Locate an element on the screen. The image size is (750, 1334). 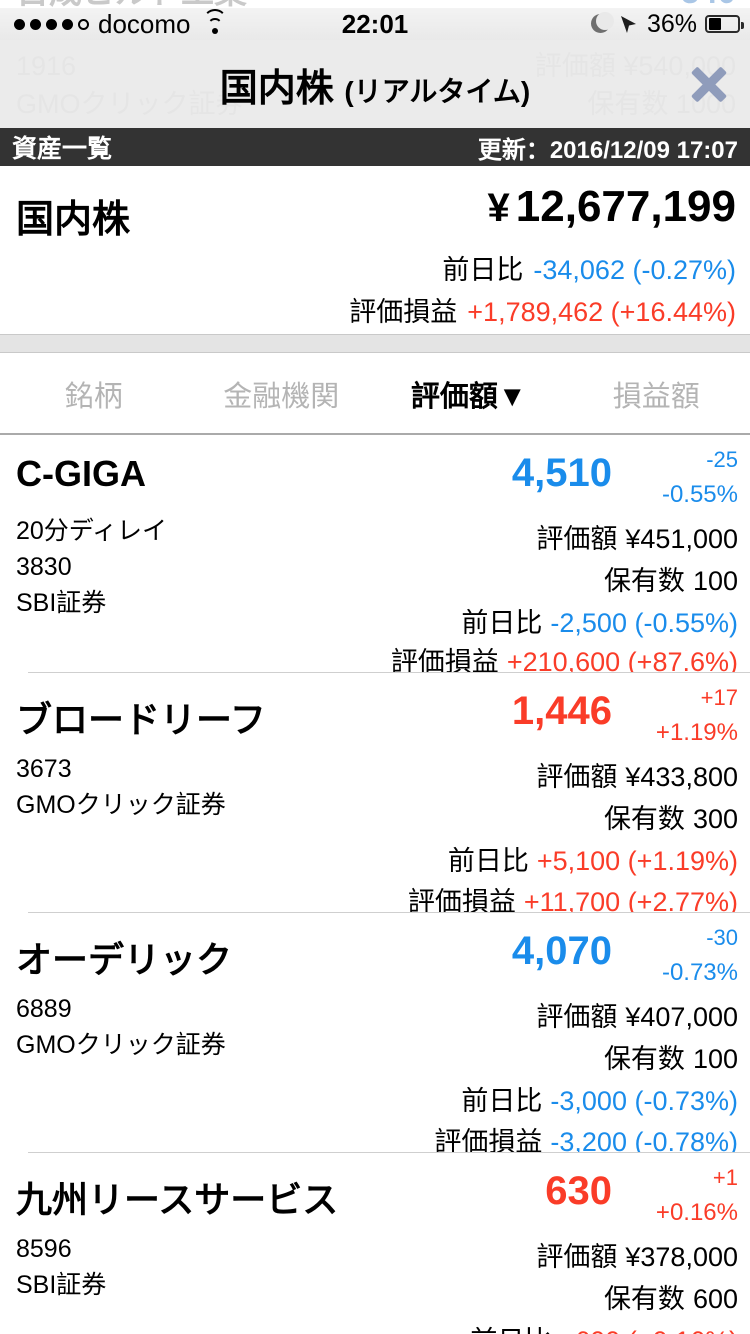
stock-change-pct: -0.73% is located at coordinates (699, 972).